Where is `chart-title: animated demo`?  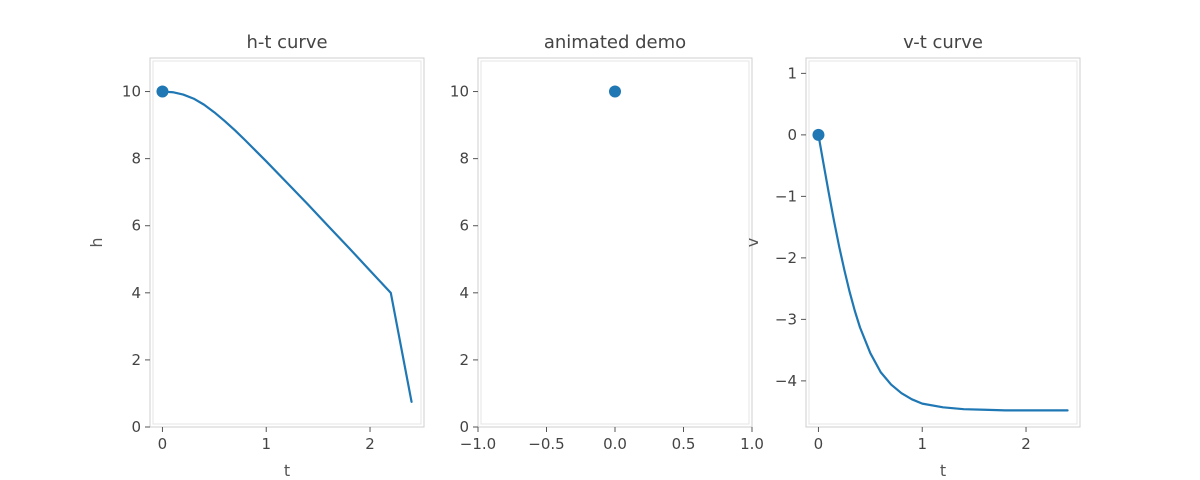
chart-title: animated demo is located at coordinates (615, 42).